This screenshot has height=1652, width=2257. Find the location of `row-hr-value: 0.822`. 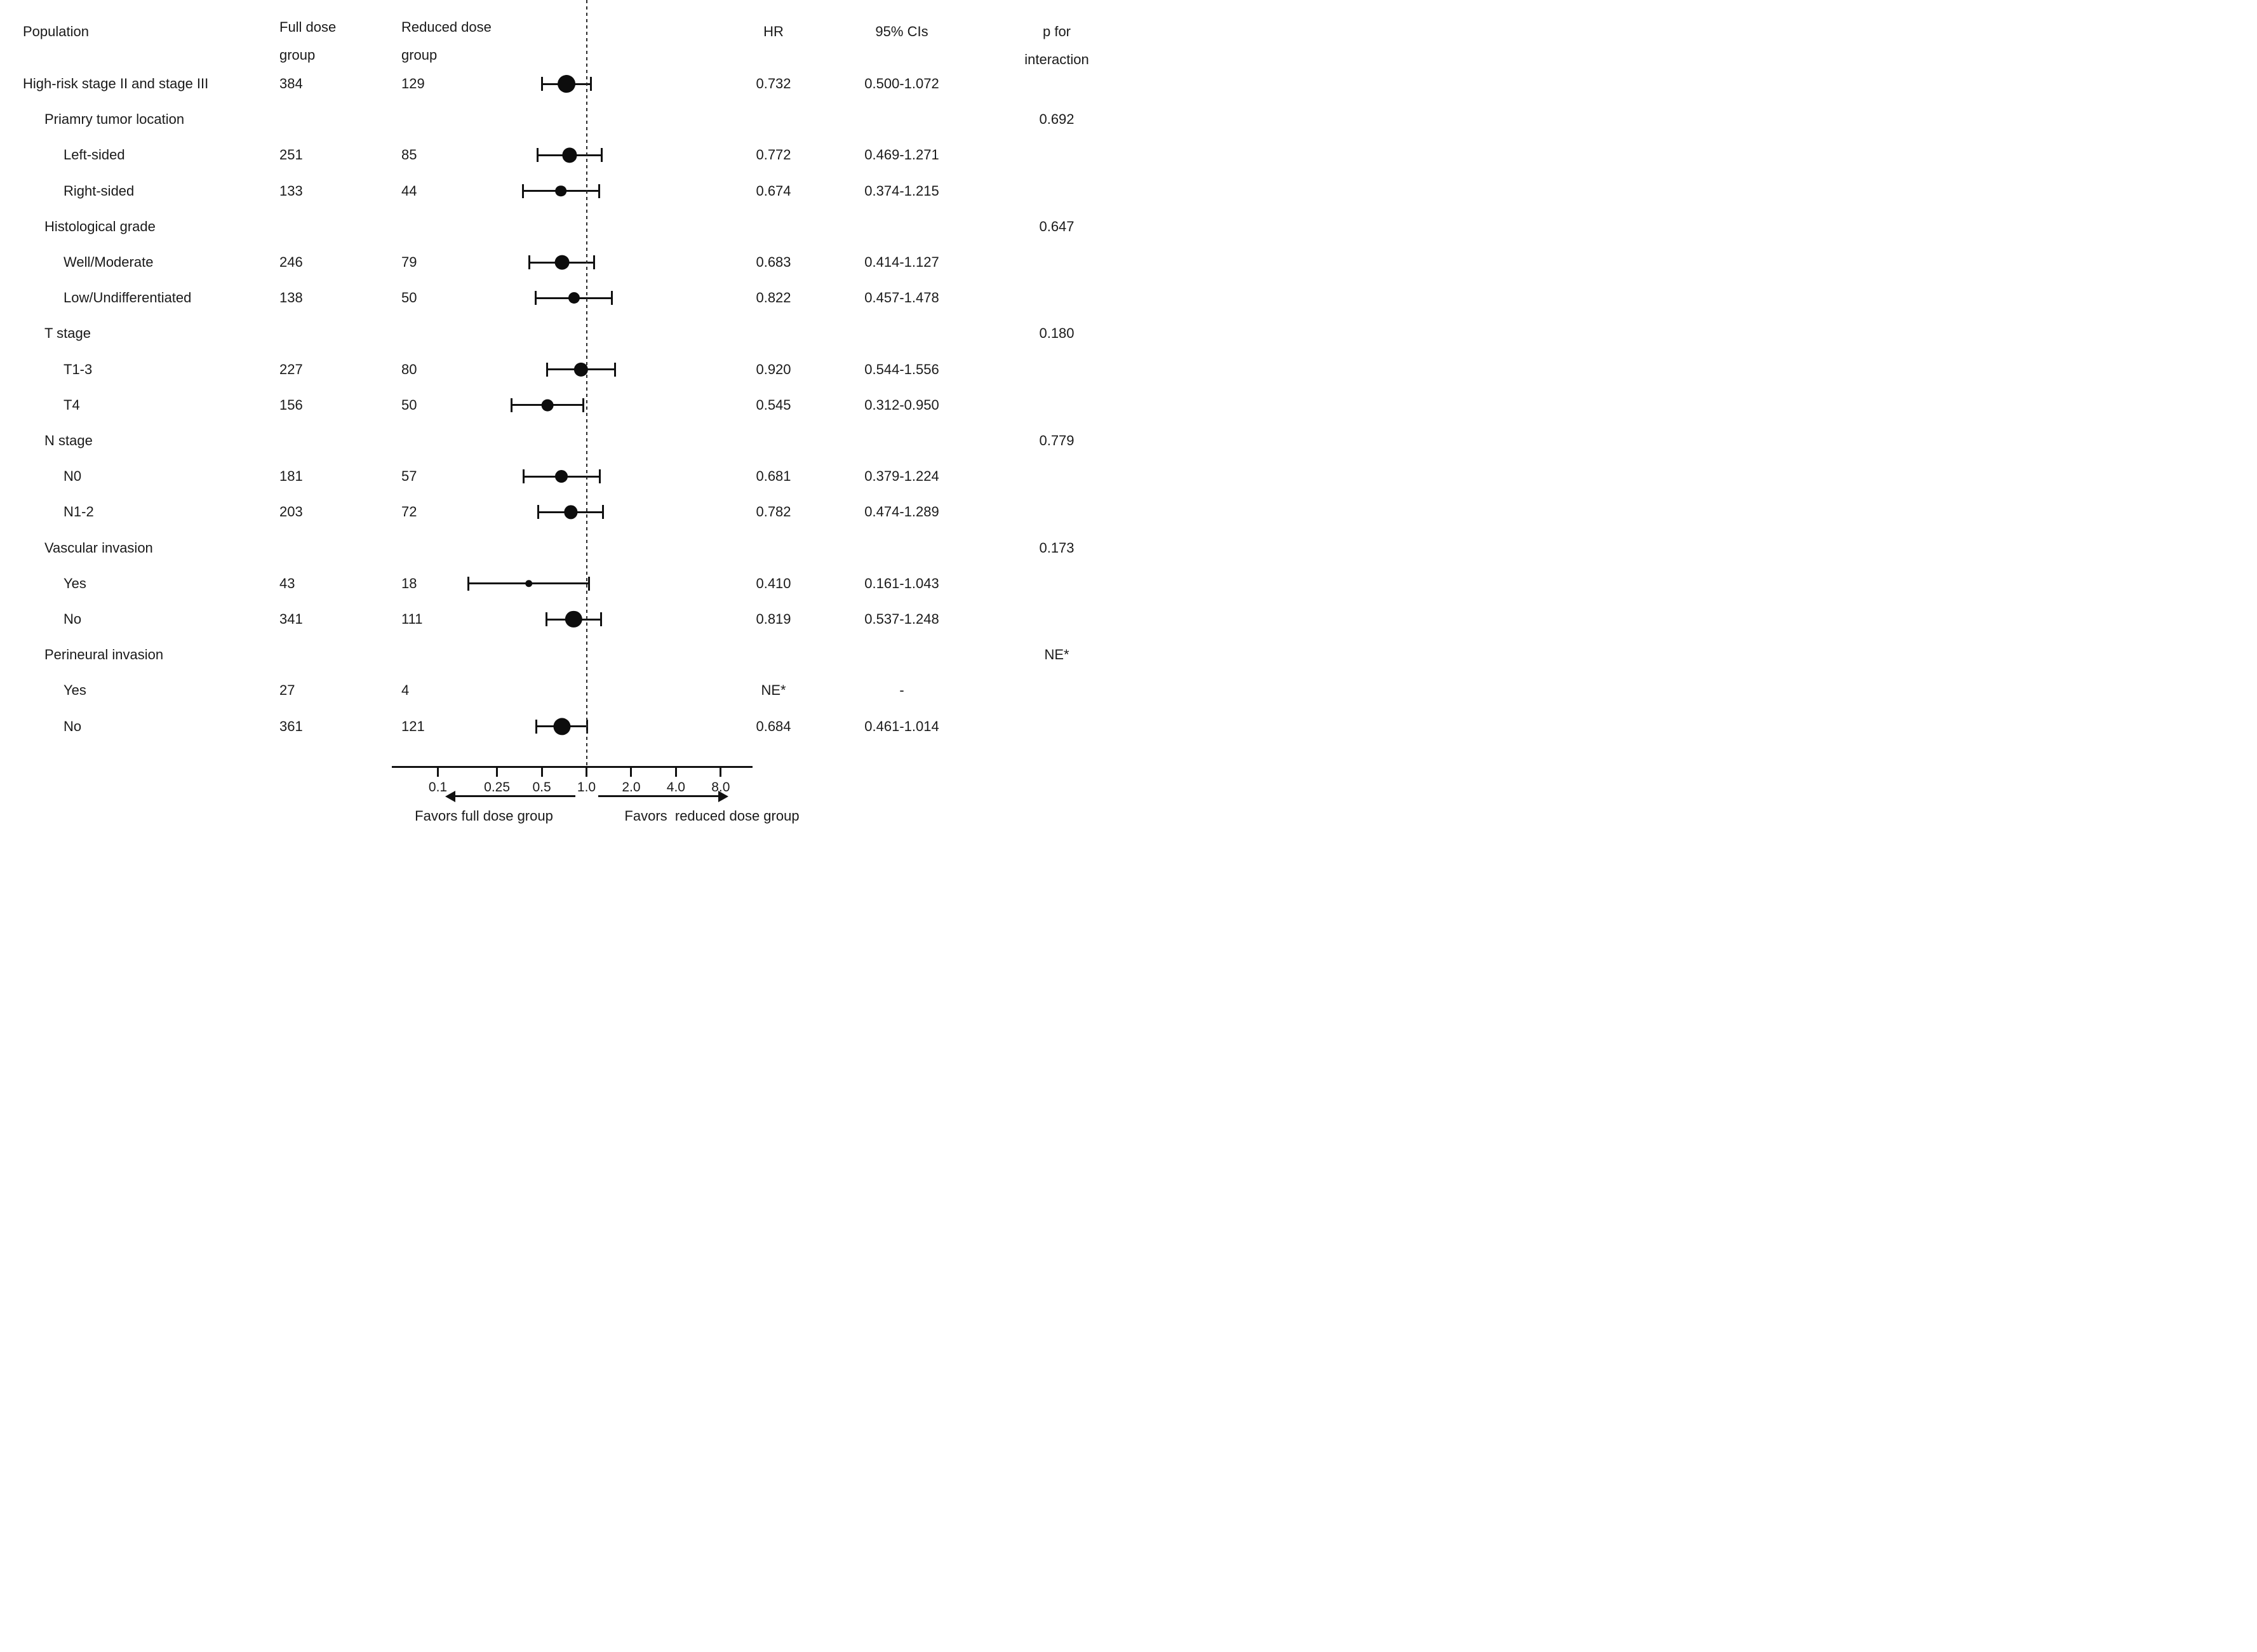

row-hr-value: 0.822 is located at coordinates (773, 298).